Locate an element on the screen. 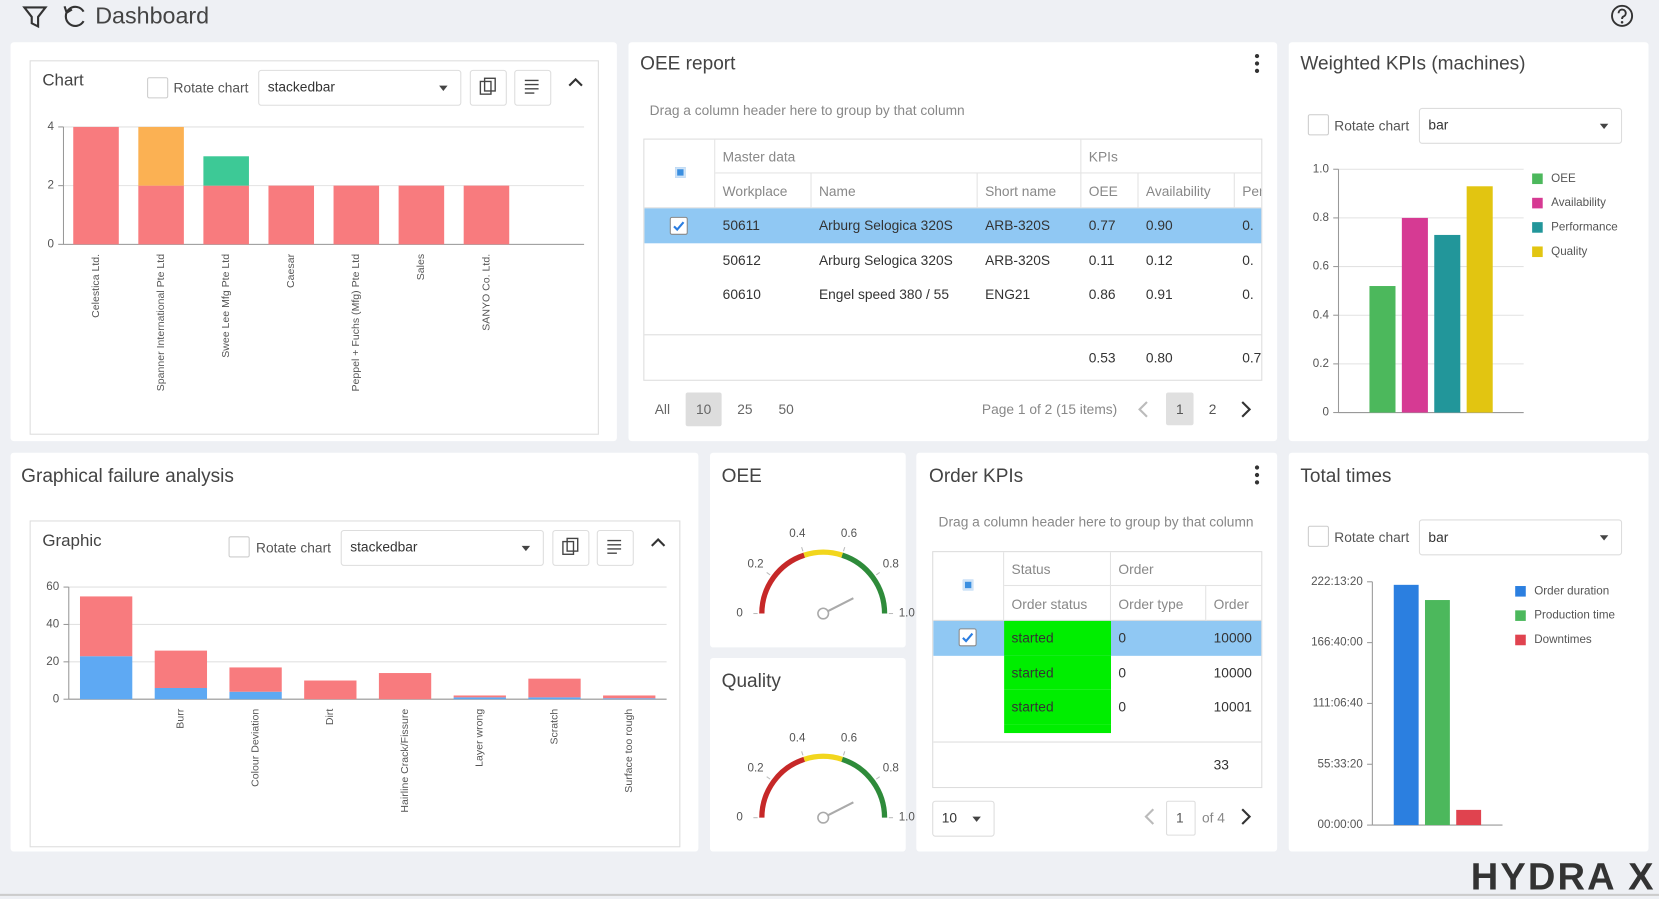 Image resolution: width=1659 pixels, height=899 pixels. page-size-option: All is located at coordinates (662, 409).